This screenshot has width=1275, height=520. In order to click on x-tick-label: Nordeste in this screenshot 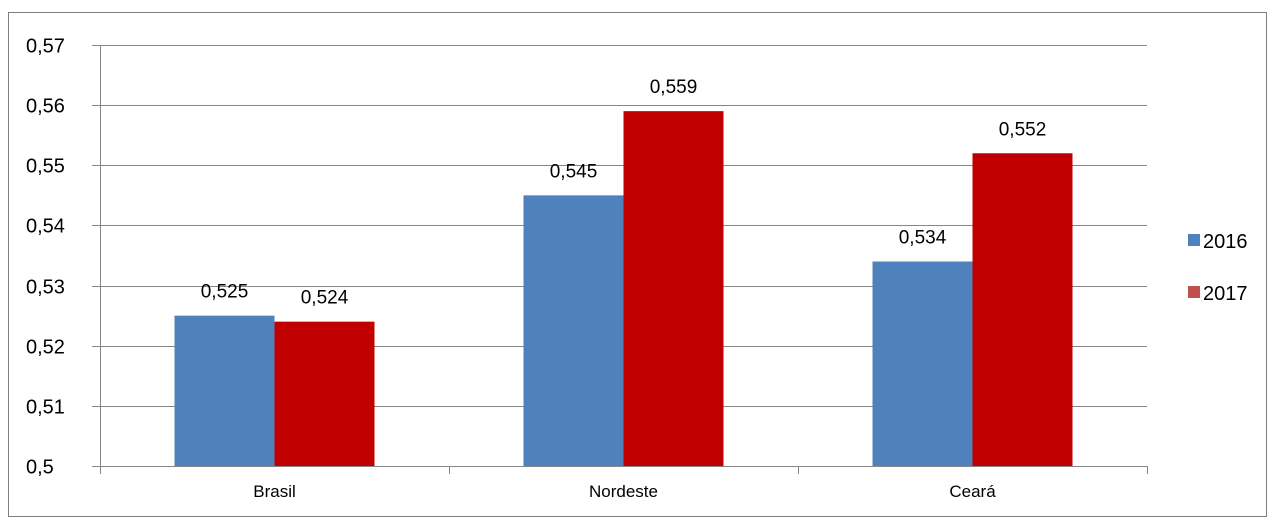, I will do `click(623, 491)`.